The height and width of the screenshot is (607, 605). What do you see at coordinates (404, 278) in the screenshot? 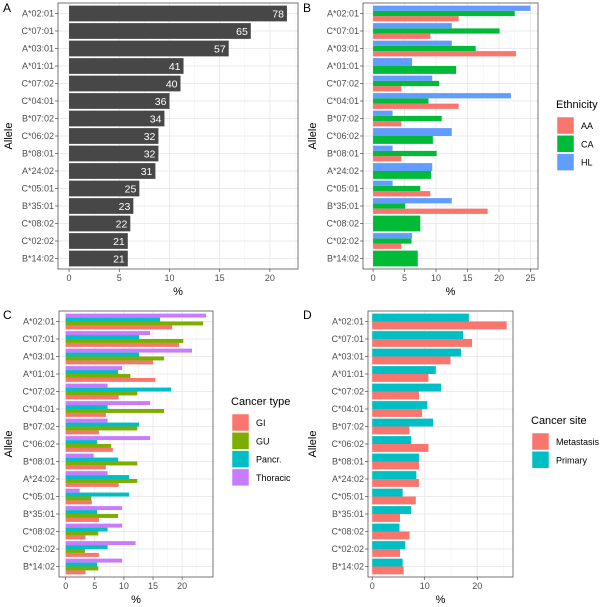
I see `x-tick-label: 5` at bounding box center [404, 278].